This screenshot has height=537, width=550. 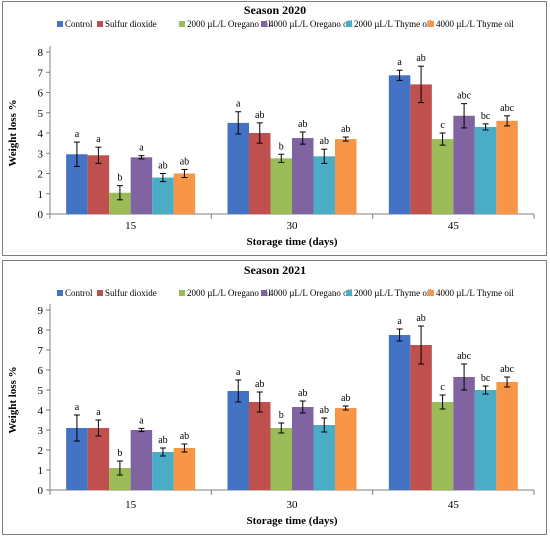 I want to click on y-tick-label: 6, so click(x=41, y=94).